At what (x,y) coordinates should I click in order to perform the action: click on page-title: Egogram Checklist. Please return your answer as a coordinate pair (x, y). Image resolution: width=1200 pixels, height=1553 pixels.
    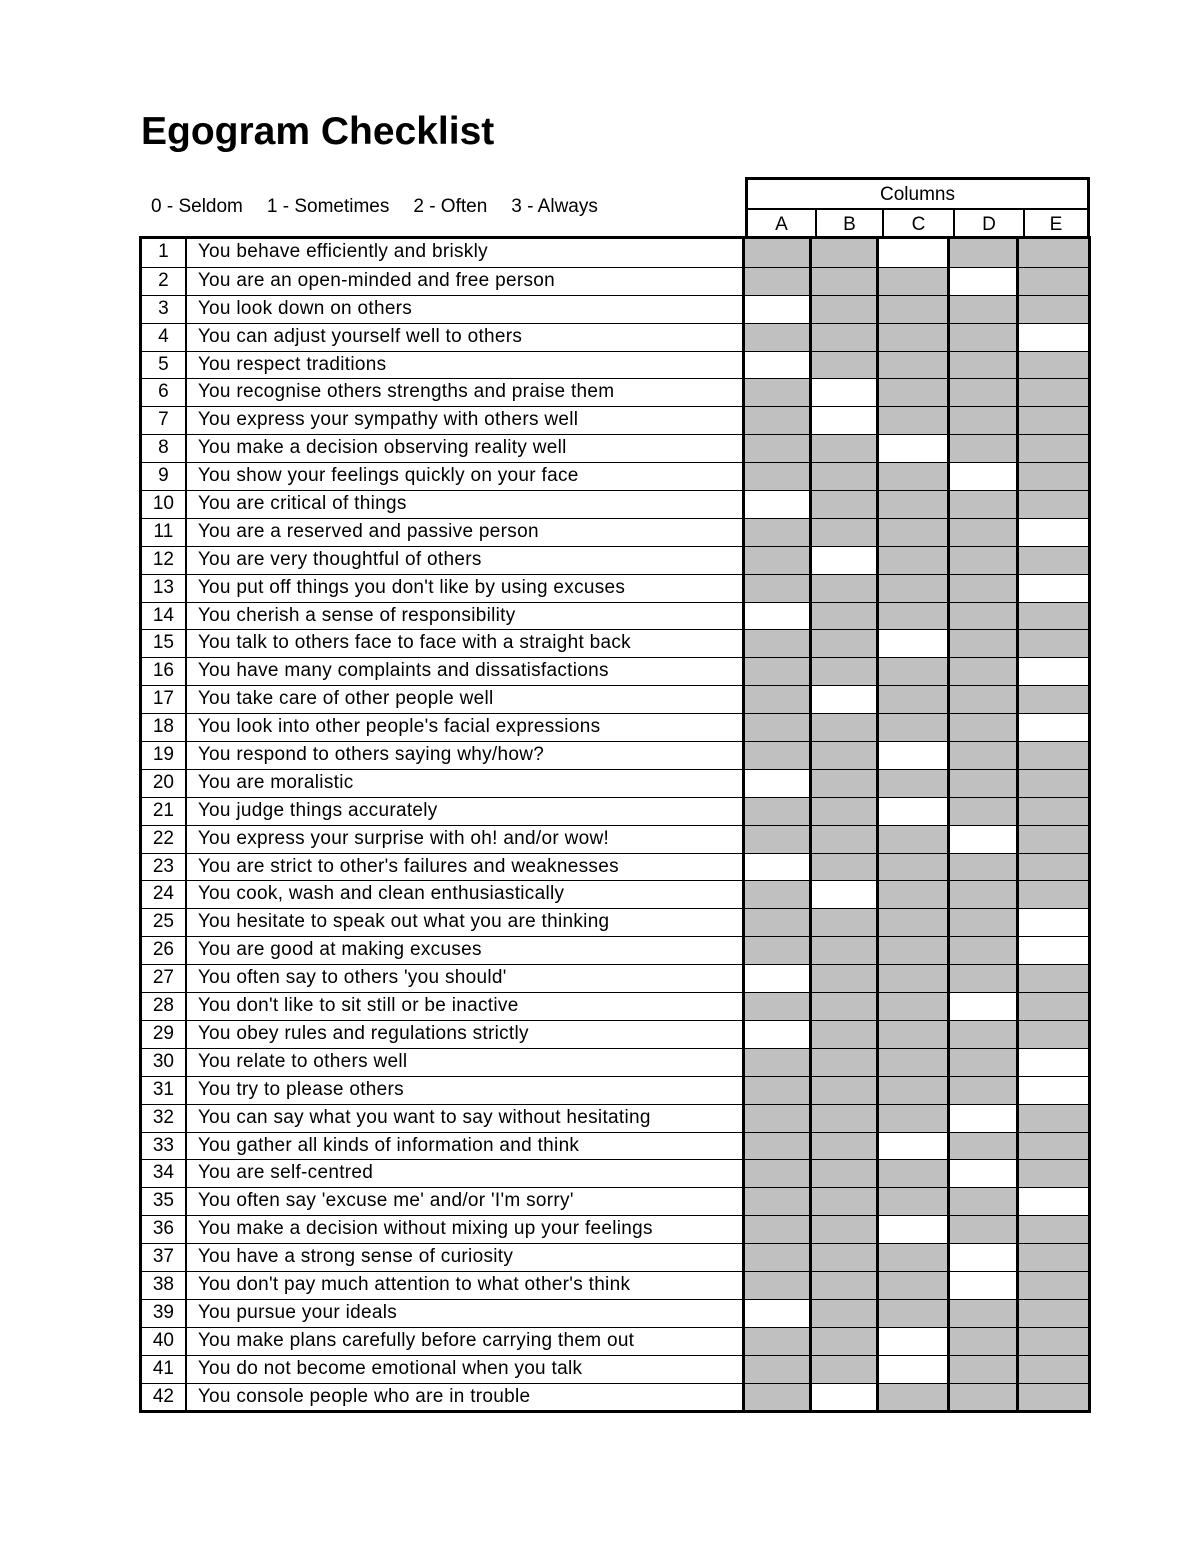
    Looking at the image, I should click on (318, 131).